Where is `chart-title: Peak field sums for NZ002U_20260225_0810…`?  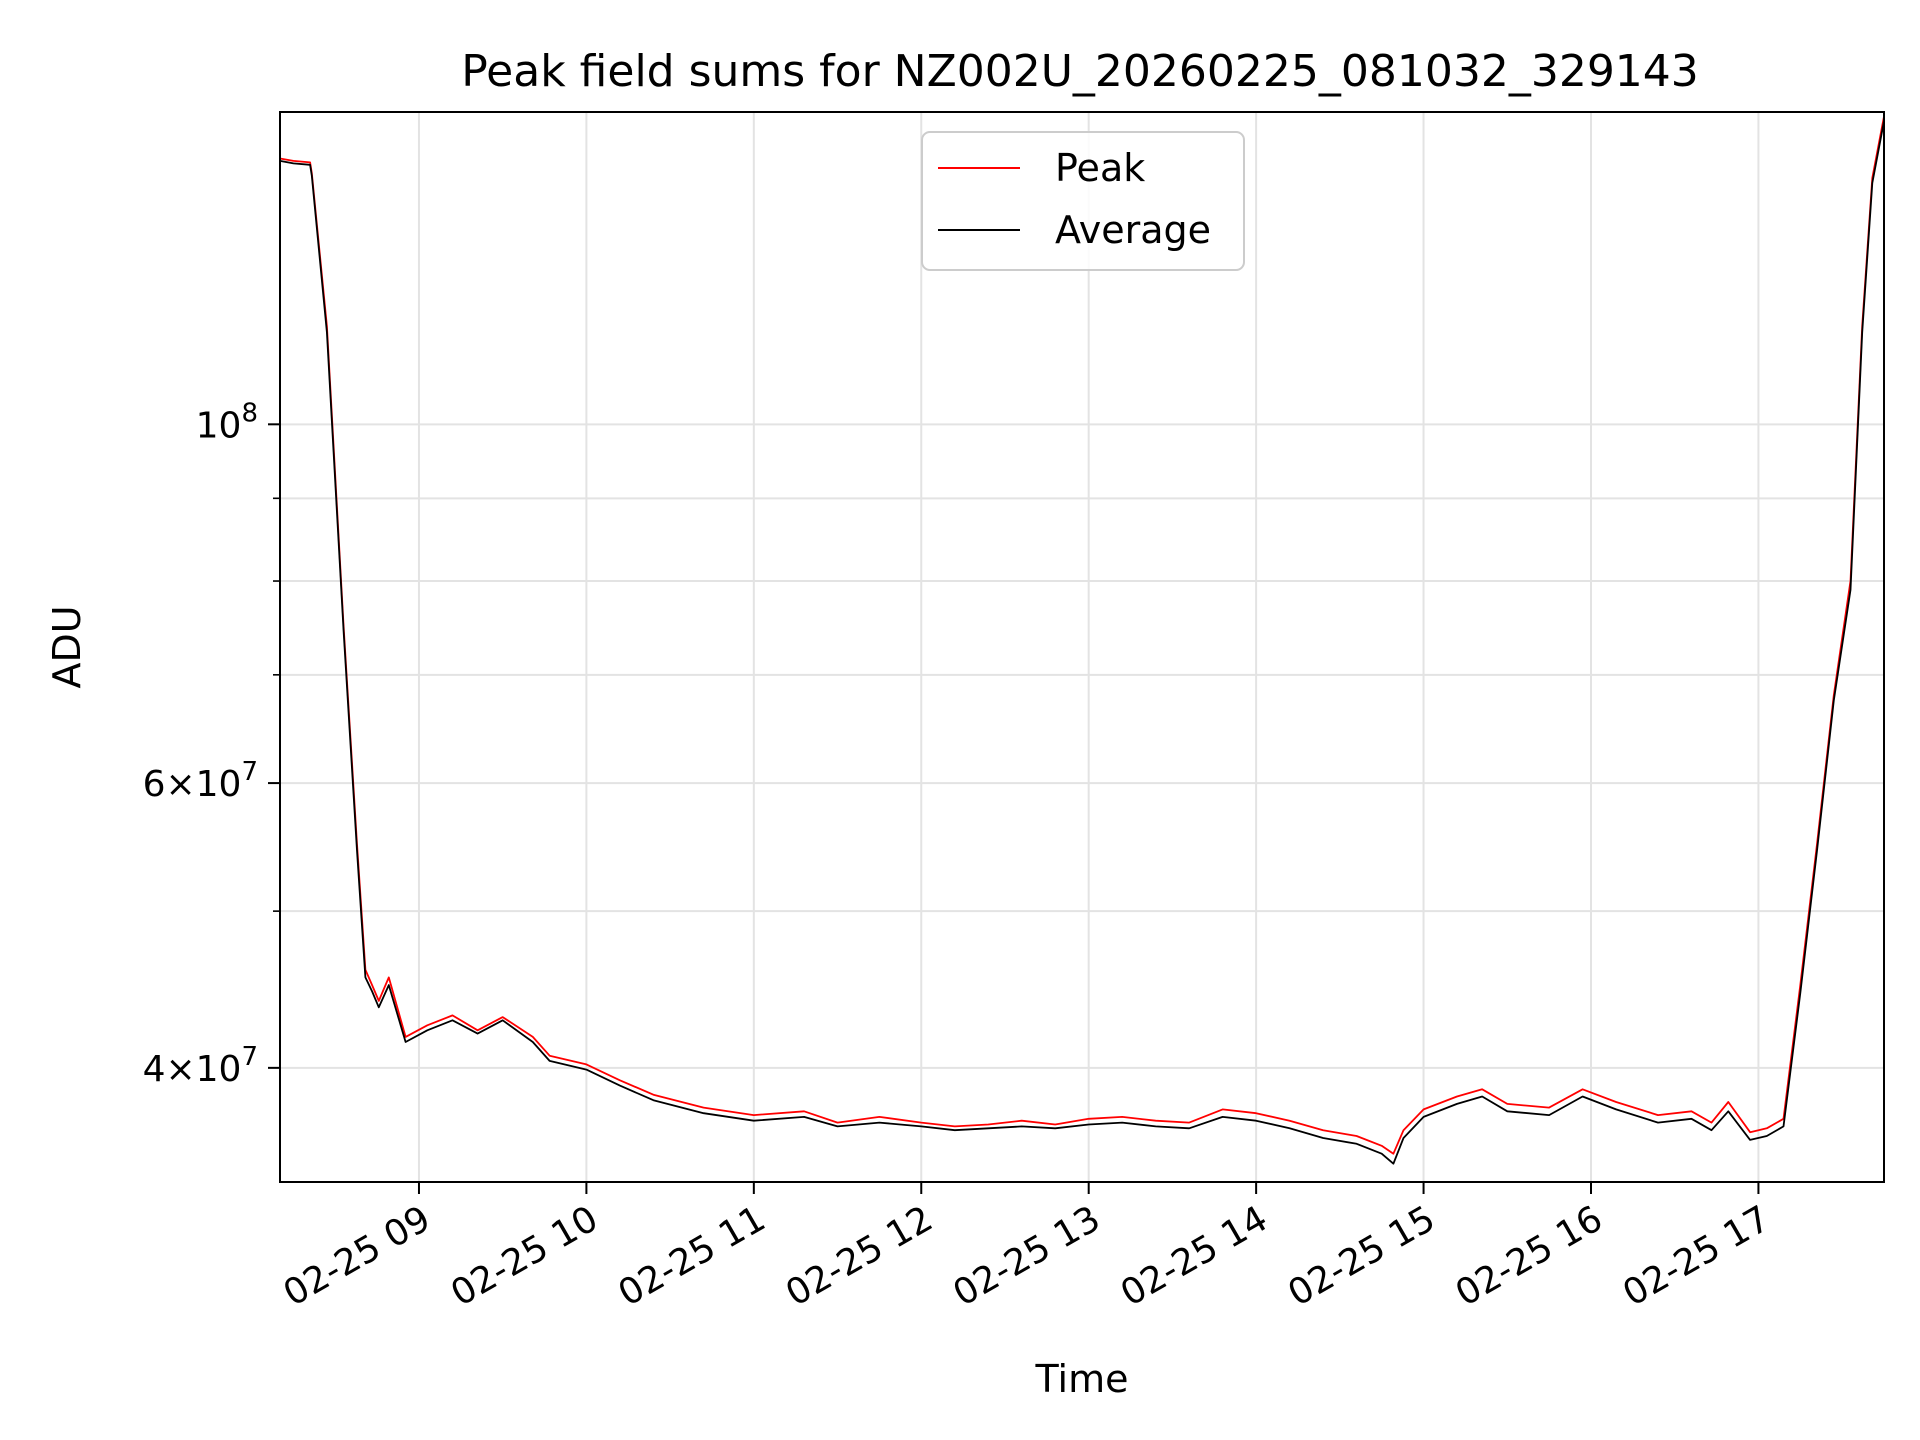 chart-title: Peak field sums for NZ002U_20260225_0810… is located at coordinates (1080, 71).